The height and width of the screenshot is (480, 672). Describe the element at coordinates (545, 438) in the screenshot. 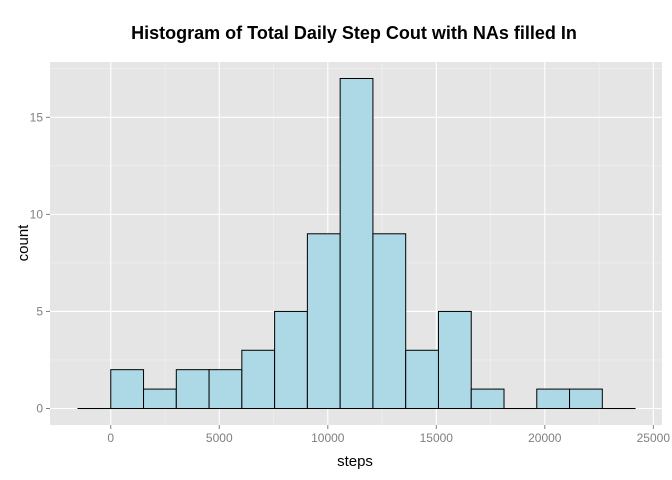

I see `x-tick-label: 20000` at that location.